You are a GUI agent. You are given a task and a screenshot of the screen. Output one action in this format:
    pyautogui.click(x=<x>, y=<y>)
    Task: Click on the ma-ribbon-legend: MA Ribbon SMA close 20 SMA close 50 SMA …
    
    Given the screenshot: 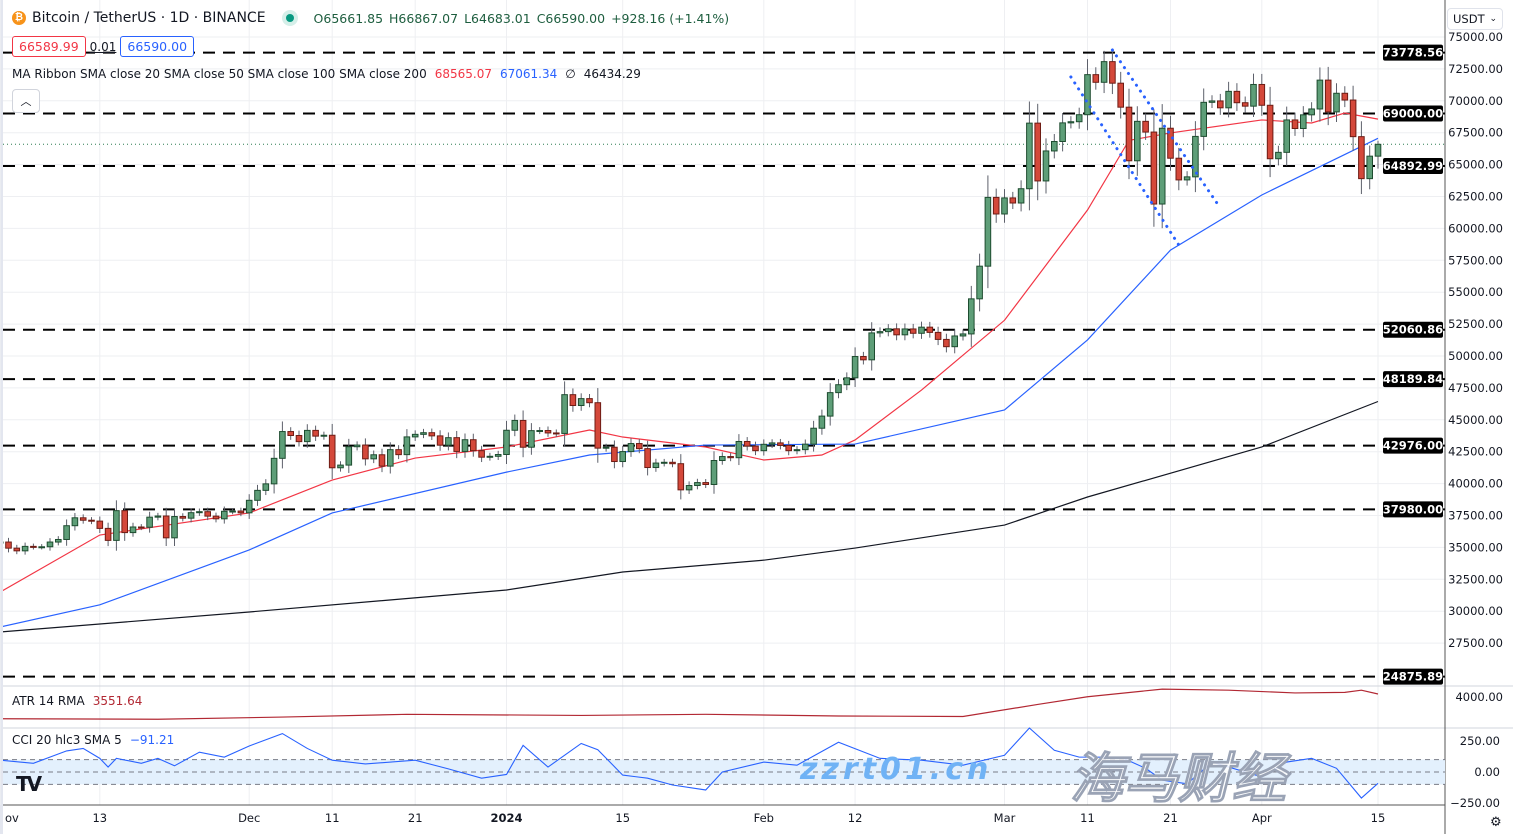 What is the action you would take?
    pyautogui.click(x=326, y=74)
    